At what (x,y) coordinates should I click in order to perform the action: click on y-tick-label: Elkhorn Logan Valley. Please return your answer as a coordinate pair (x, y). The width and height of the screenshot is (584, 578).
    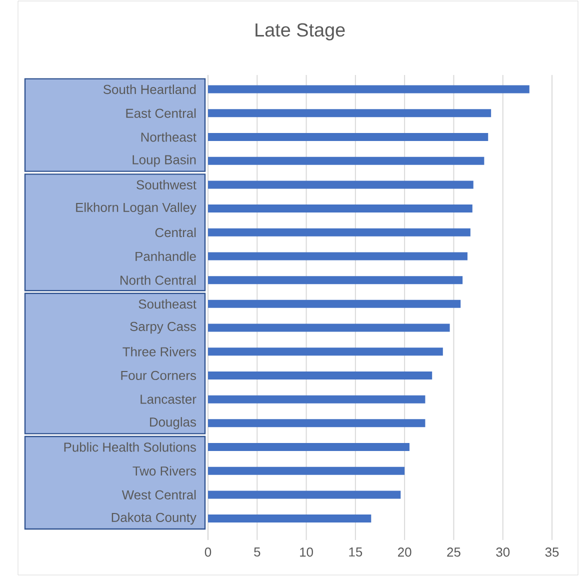
    Looking at the image, I should click on (136, 208).